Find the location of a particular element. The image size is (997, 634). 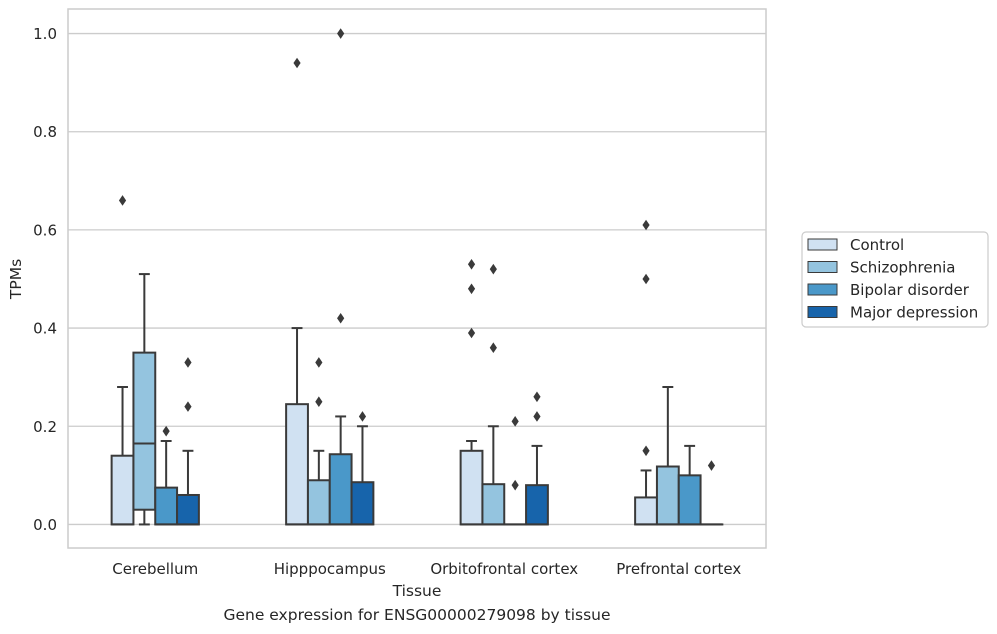

y-tick-label: 0.6 is located at coordinates (45, 230).